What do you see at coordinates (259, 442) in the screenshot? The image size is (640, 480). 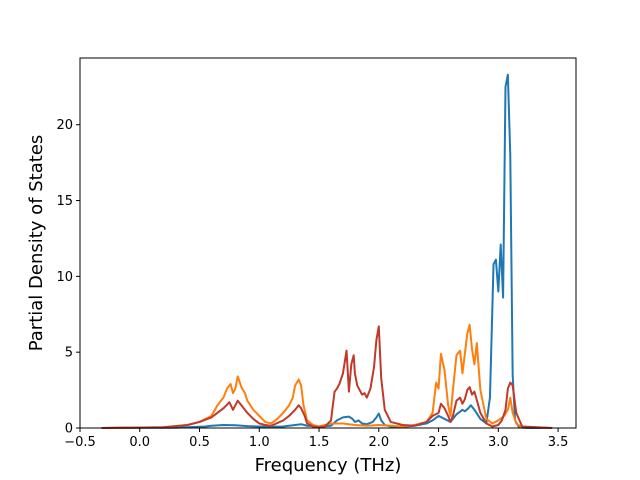 I see `x-tick-label: 1.0` at bounding box center [259, 442].